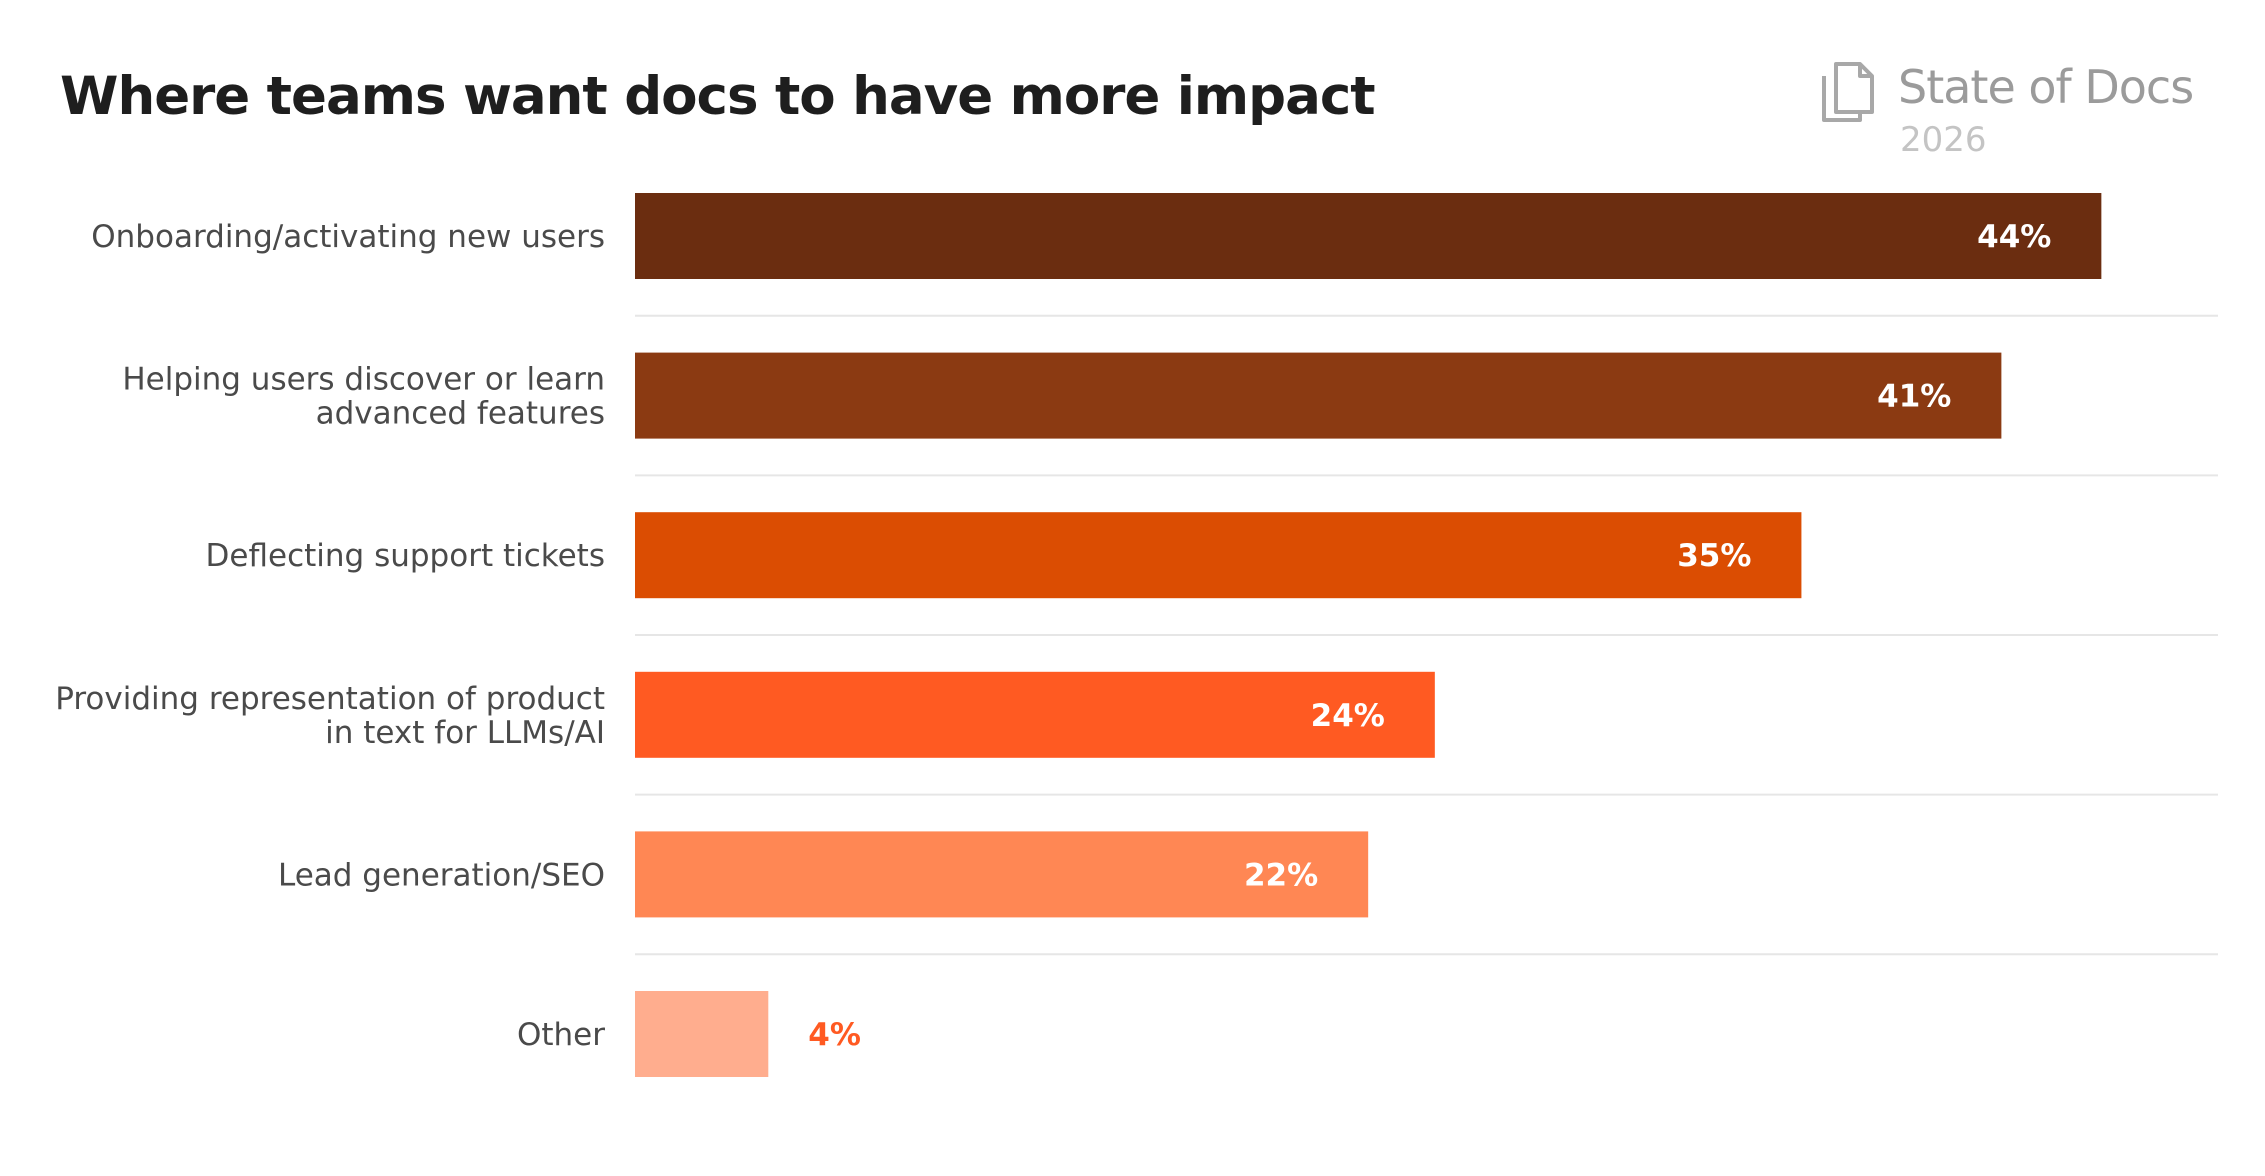 The image size is (2265, 1176). I want to click on value-label: 44%, so click(2014, 237).